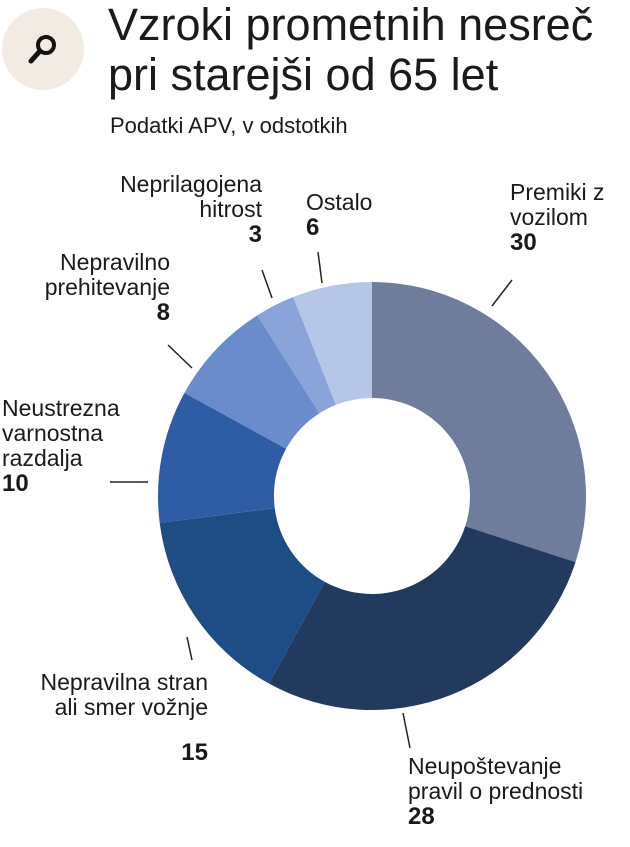  Describe the element at coordinates (194, 752) in the screenshot. I see `value-nepravilna-stran: 15` at that location.